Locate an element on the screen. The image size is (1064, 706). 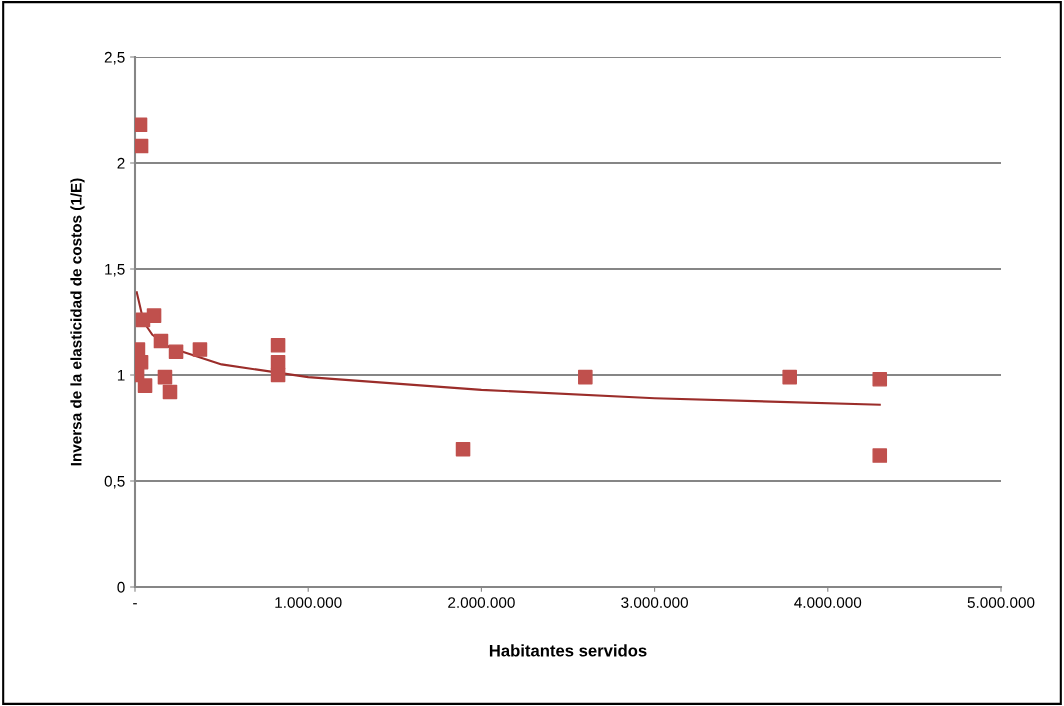
line-series is located at coordinates (508, 348).